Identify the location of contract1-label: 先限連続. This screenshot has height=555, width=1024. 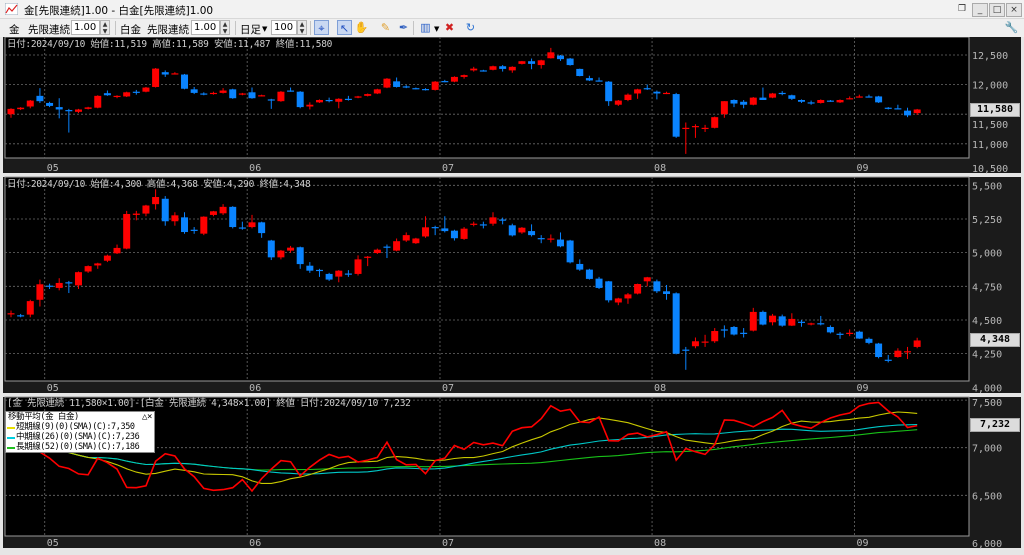
(49, 30).